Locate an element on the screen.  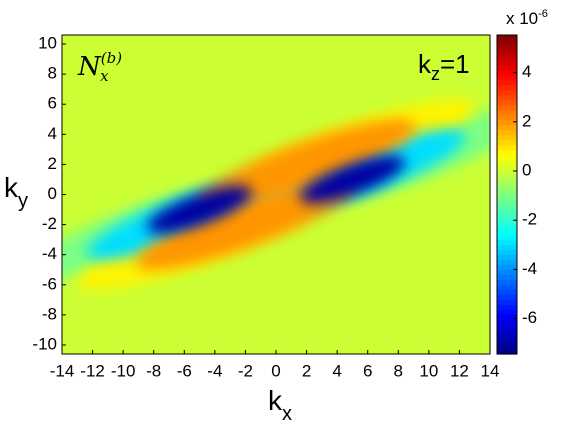
y-tick-label: -8 is located at coordinates (49, 313).